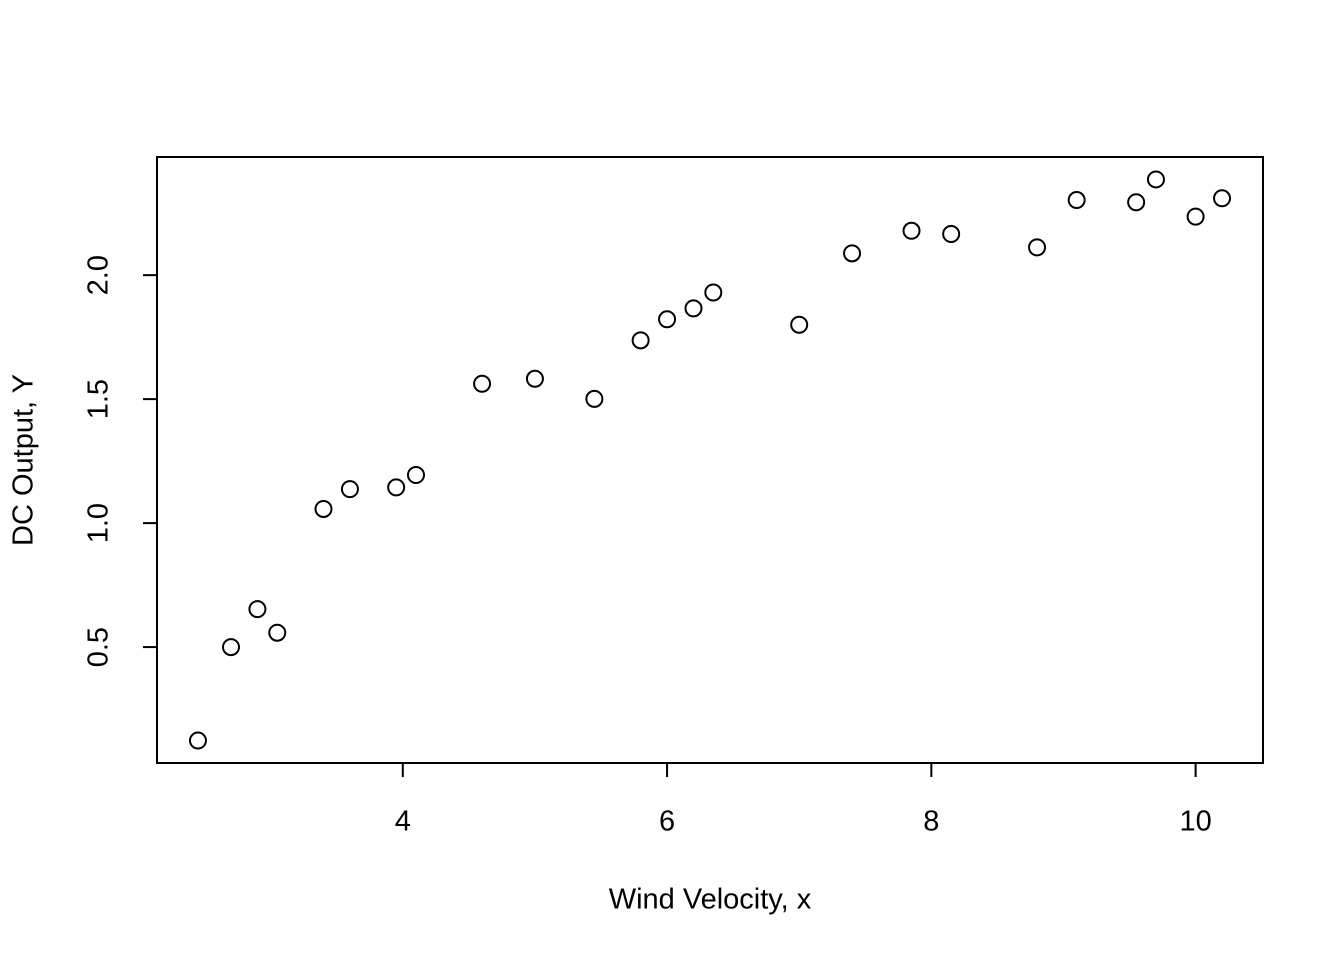 This screenshot has width=1344, height=960. I want to click on x-tick-label: 6, so click(667, 822).